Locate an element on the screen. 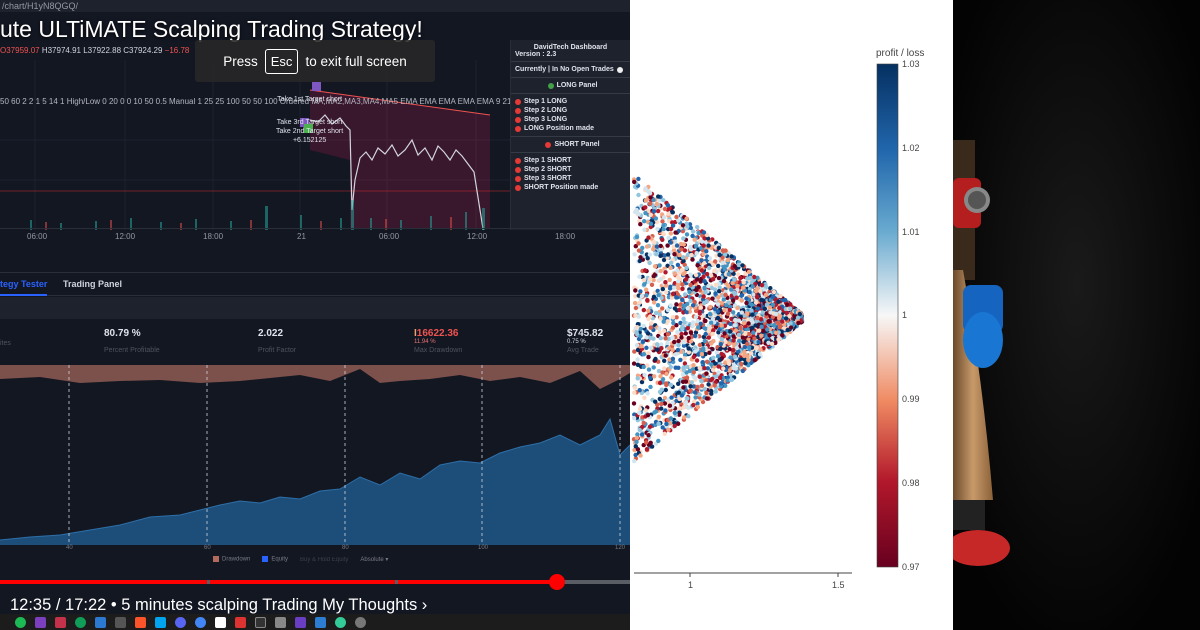 The image size is (1200, 630). word-icon is located at coordinates (100, 622).